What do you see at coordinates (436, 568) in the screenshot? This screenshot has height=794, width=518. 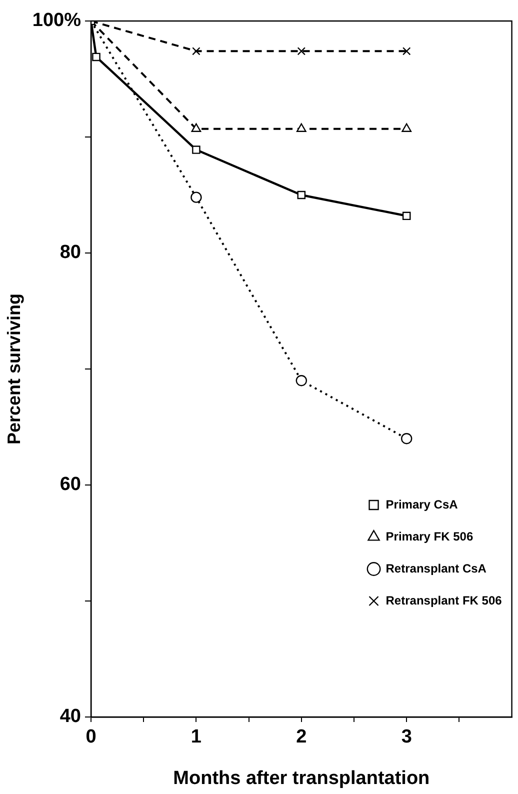 I see `legend-label: Retransplant CsA` at bounding box center [436, 568].